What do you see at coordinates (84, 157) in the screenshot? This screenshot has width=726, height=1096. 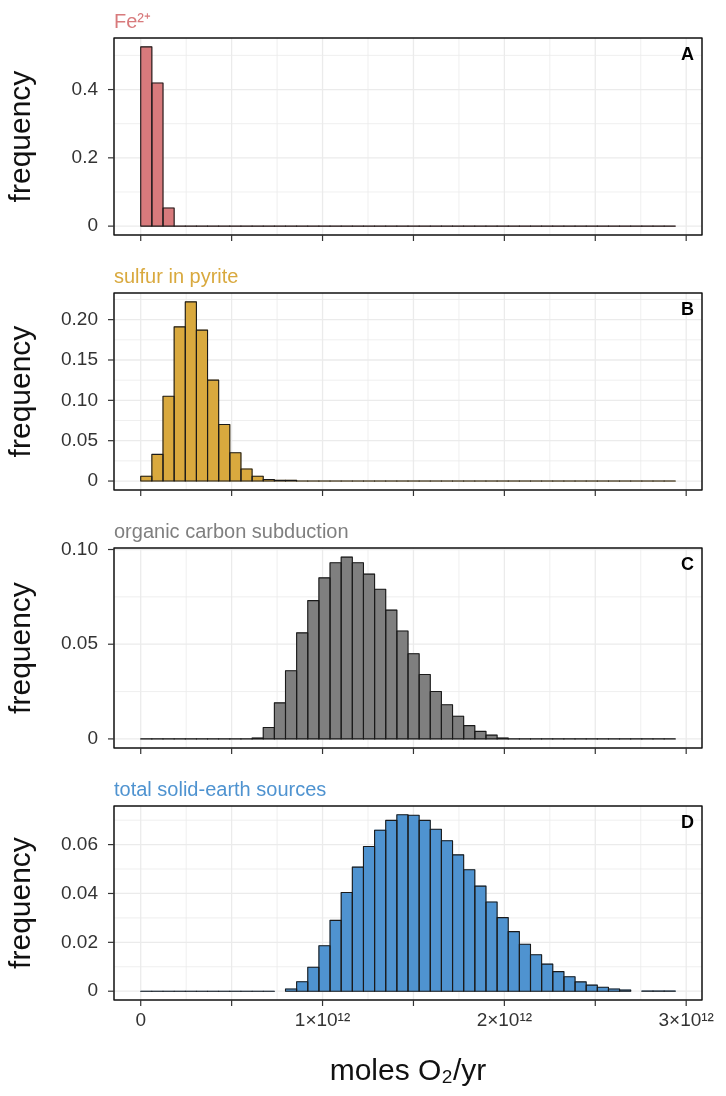 I see `y-tick-label: 0.2` at bounding box center [84, 157].